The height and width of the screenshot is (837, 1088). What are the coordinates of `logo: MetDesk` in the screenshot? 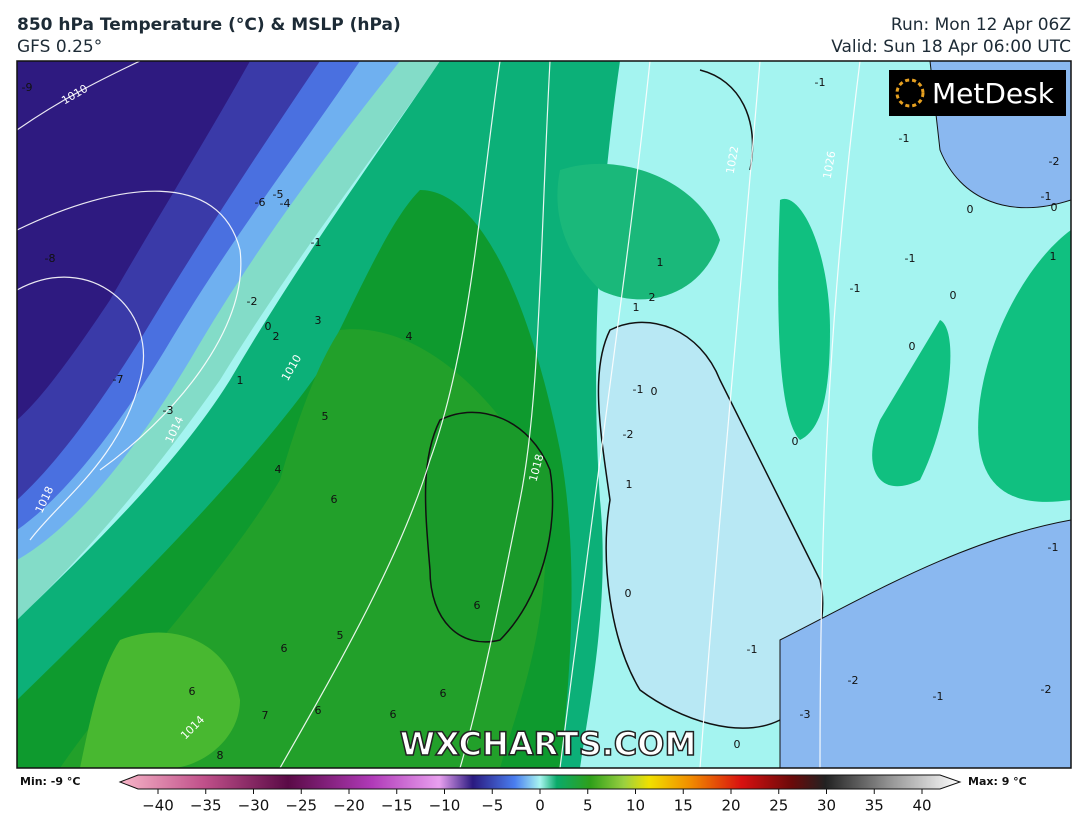 It's located at (993, 93).